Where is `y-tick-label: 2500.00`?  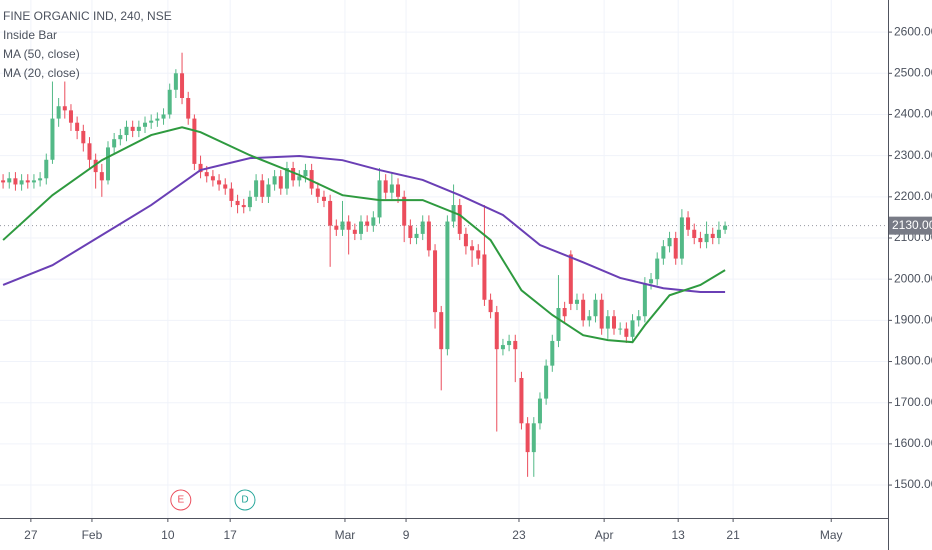
y-tick-label: 2500.00 is located at coordinates (913, 72).